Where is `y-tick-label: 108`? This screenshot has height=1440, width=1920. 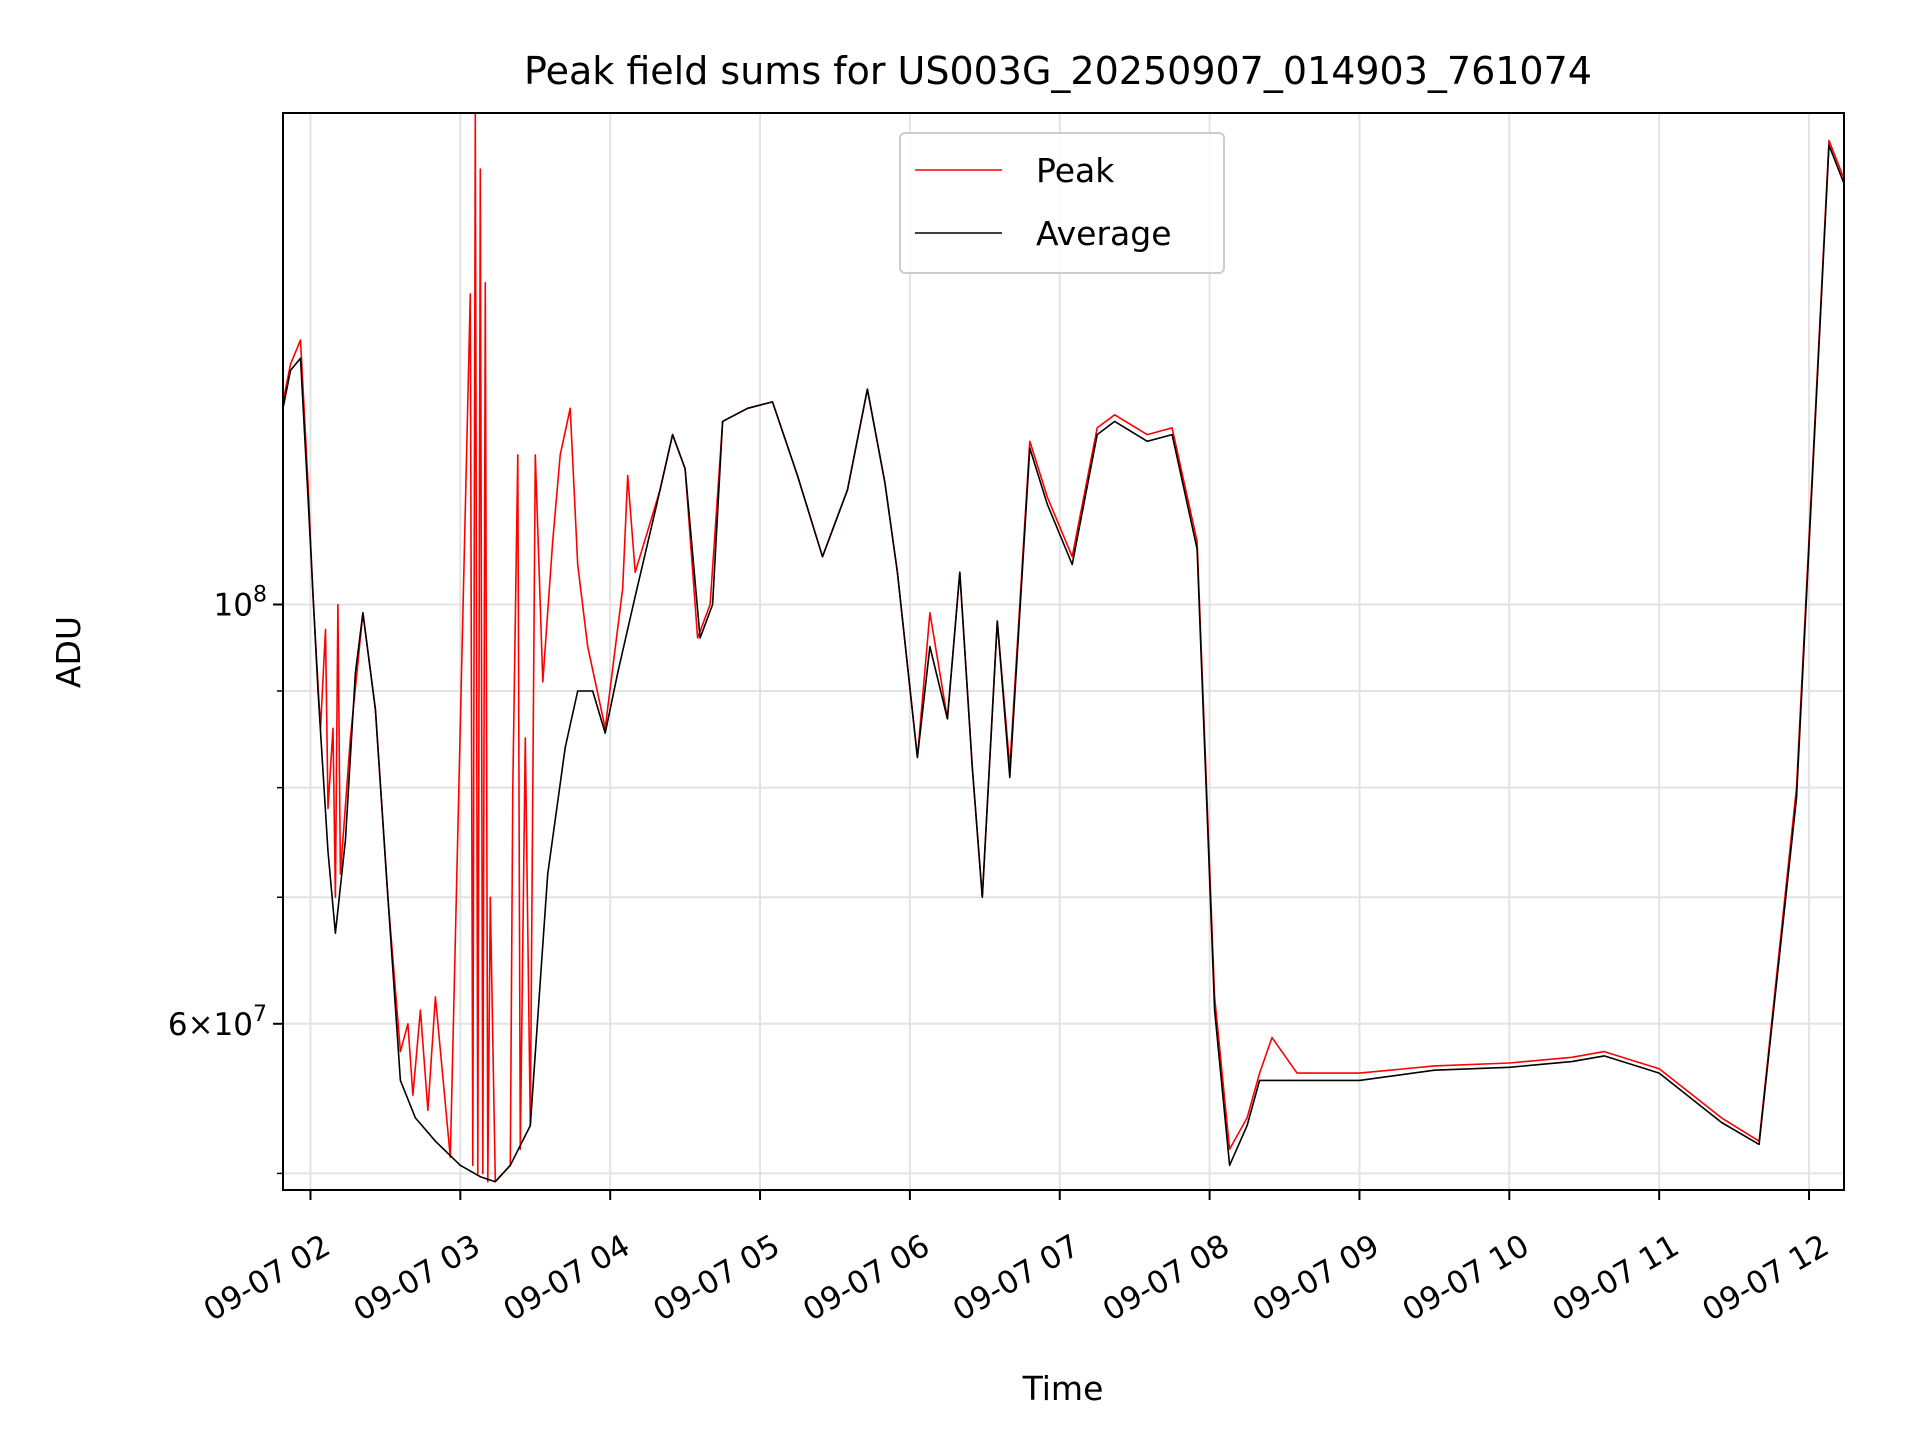
y-tick-label: 108 is located at coordinates (240, 603).